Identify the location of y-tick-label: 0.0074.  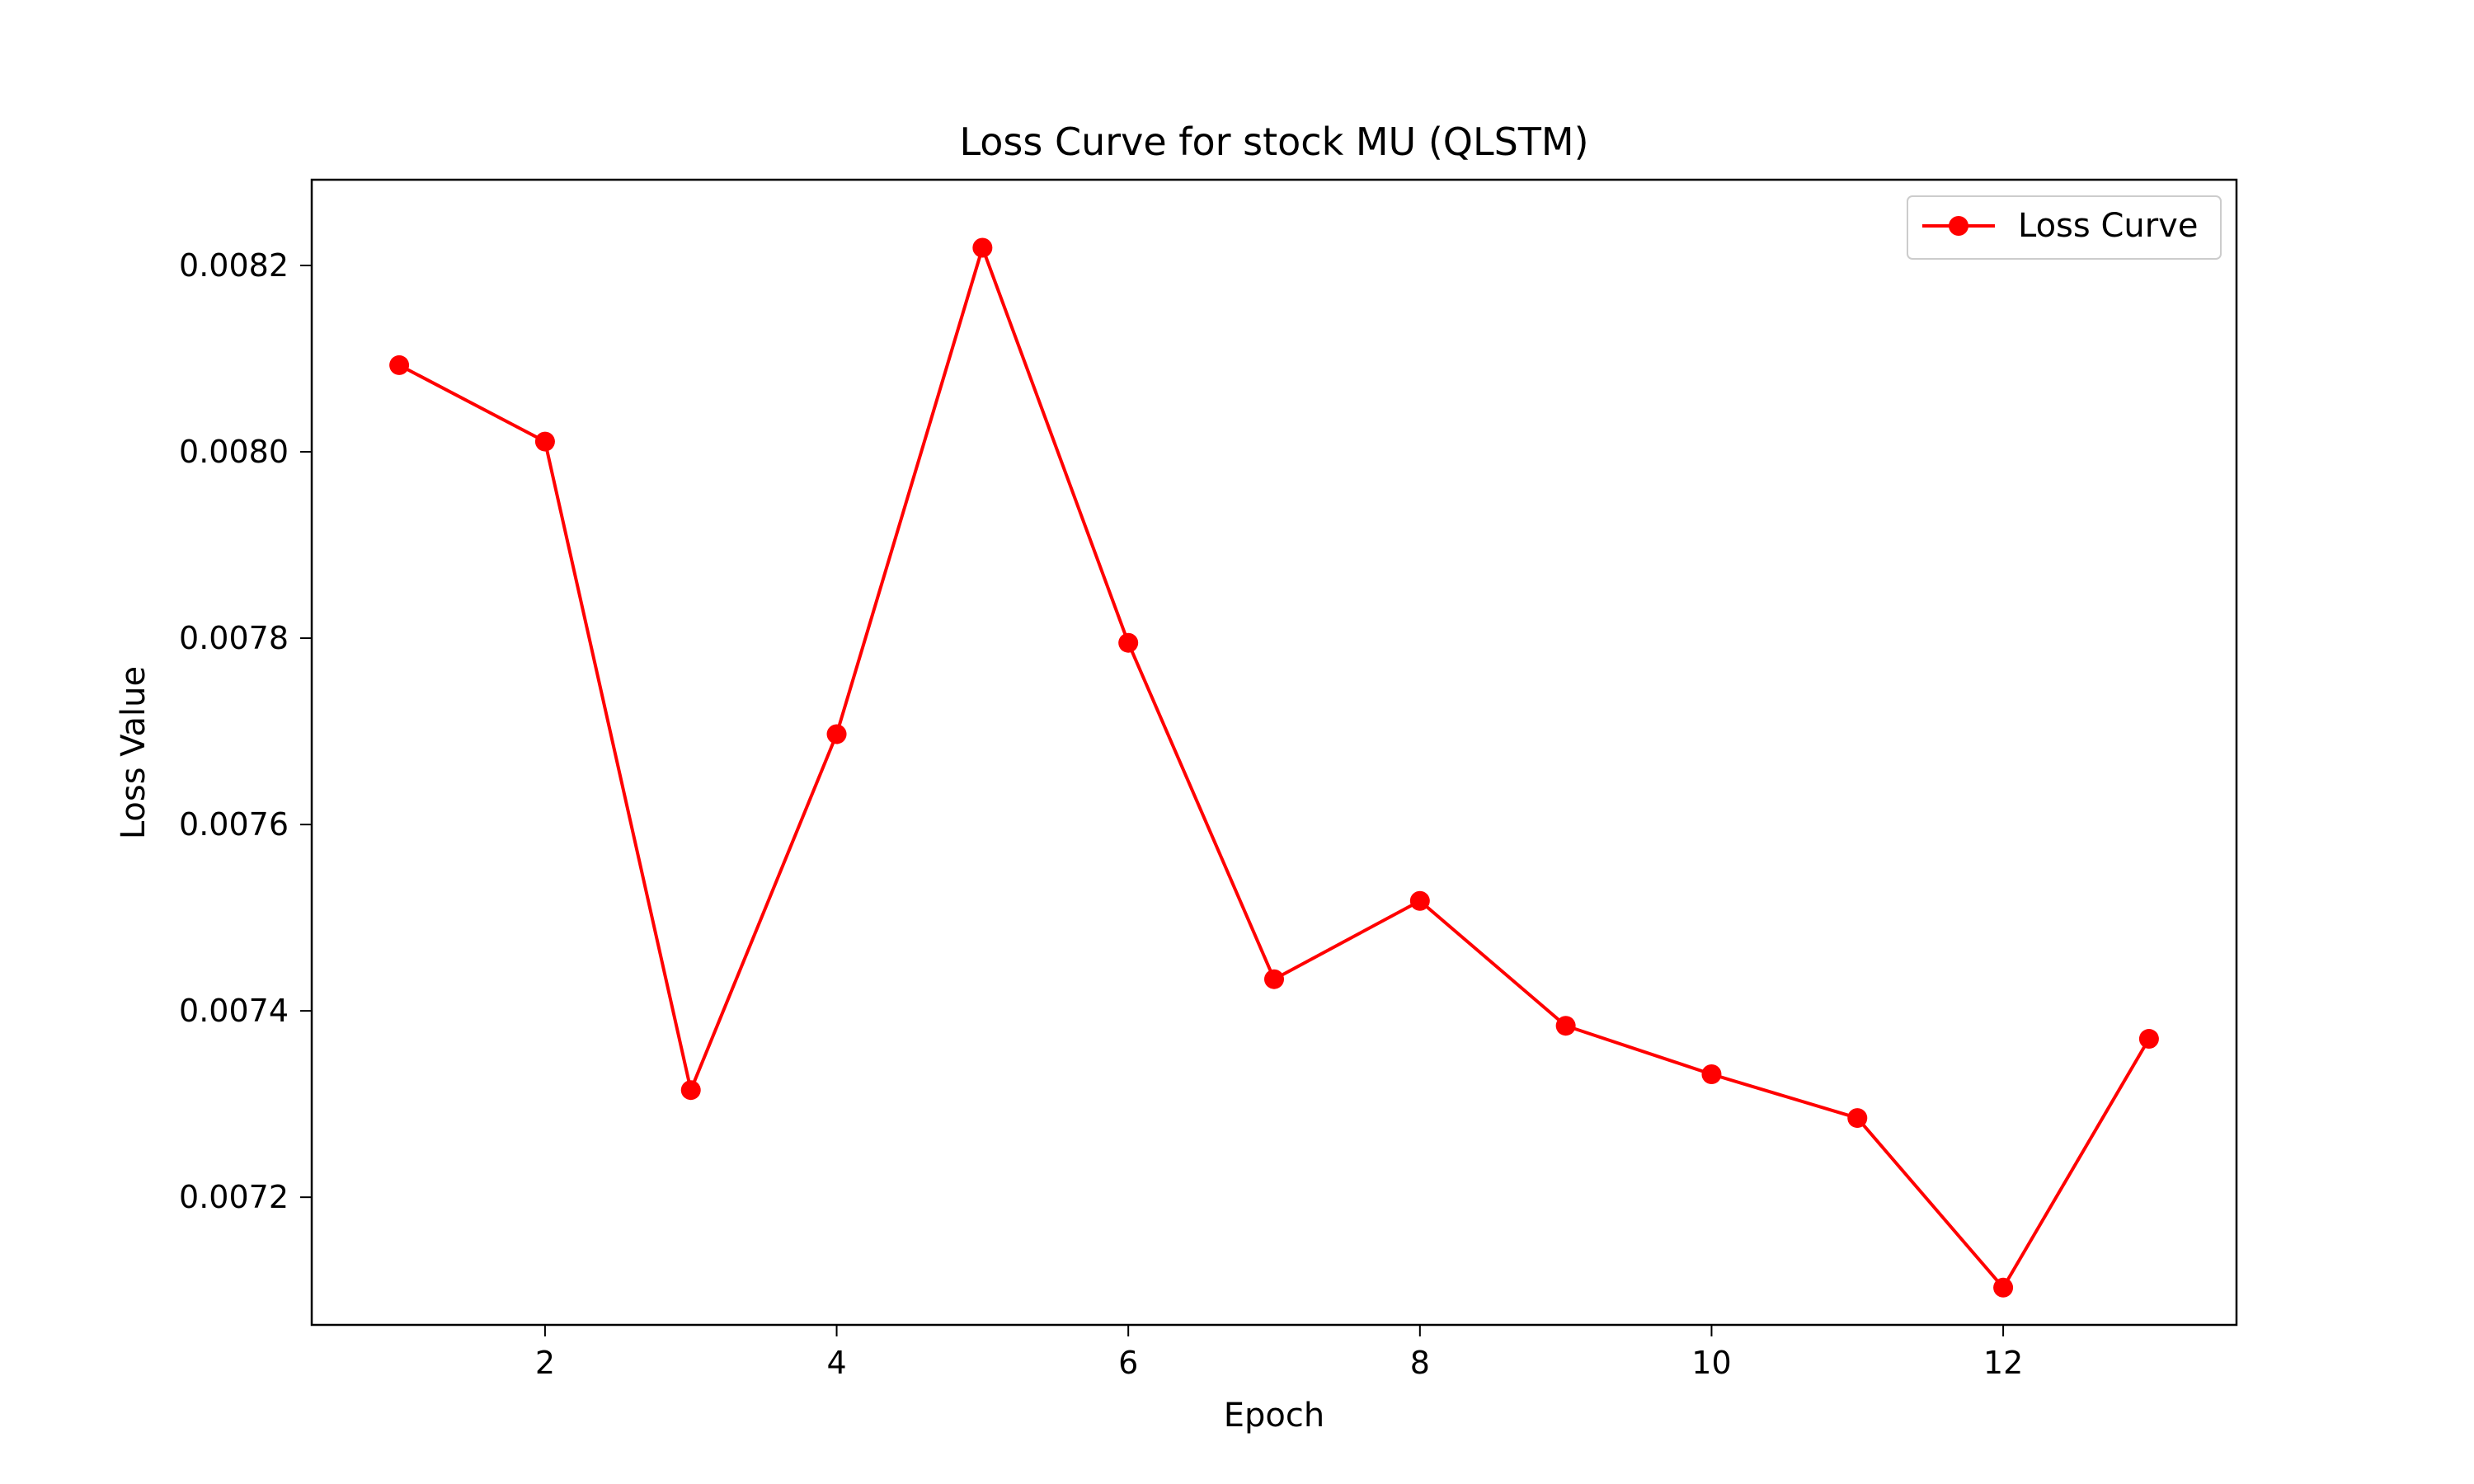
(234, 1011).